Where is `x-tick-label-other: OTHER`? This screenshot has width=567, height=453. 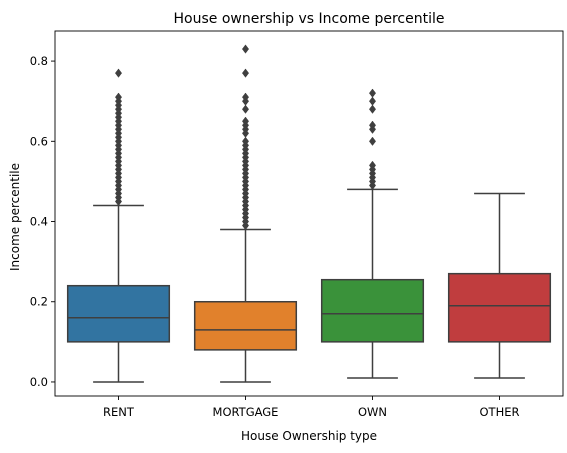
x-tick-label-other: OTHER is located at coordinates (500, 412).